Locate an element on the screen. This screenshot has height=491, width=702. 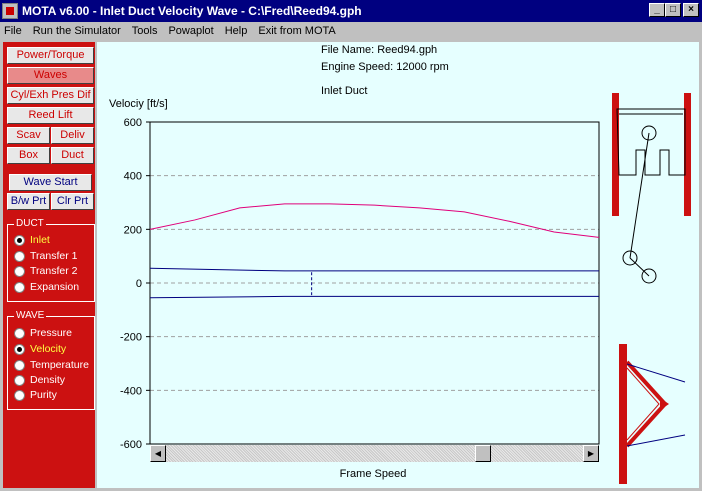
radio-expansion: Expansion is located at coordinates (46, 287).